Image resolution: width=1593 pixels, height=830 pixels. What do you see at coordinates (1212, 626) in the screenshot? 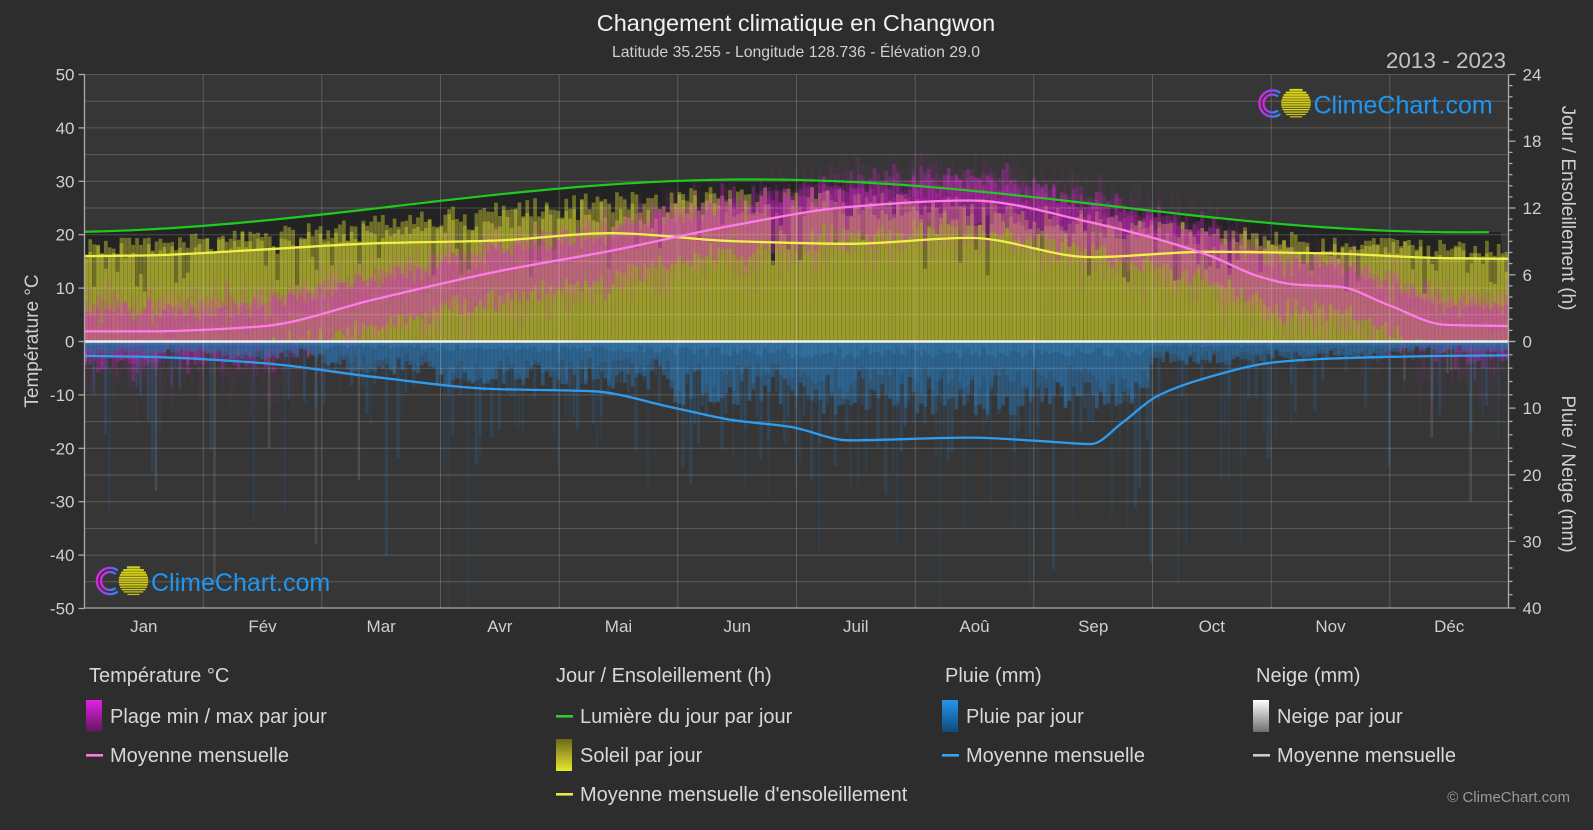
I see `svg-text: Oct` at bounding box center [1212, 626].